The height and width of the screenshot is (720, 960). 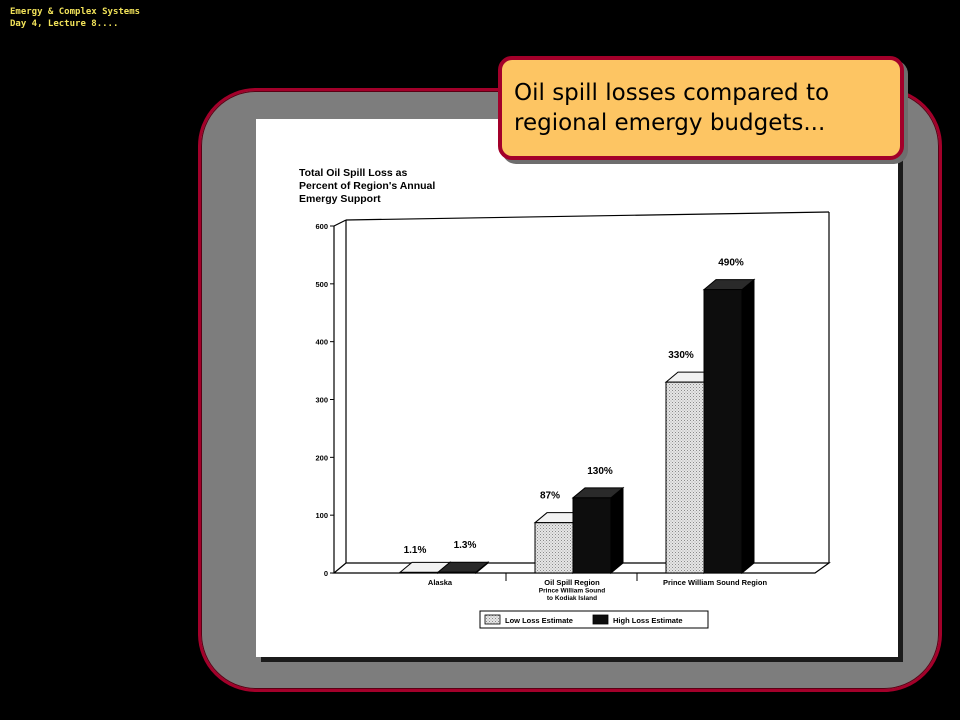 What do you see at coordinates (75, 12) in the screenshot?
I see `course-title: Emergy & Complex Systems` at bounding box center [75, 12].